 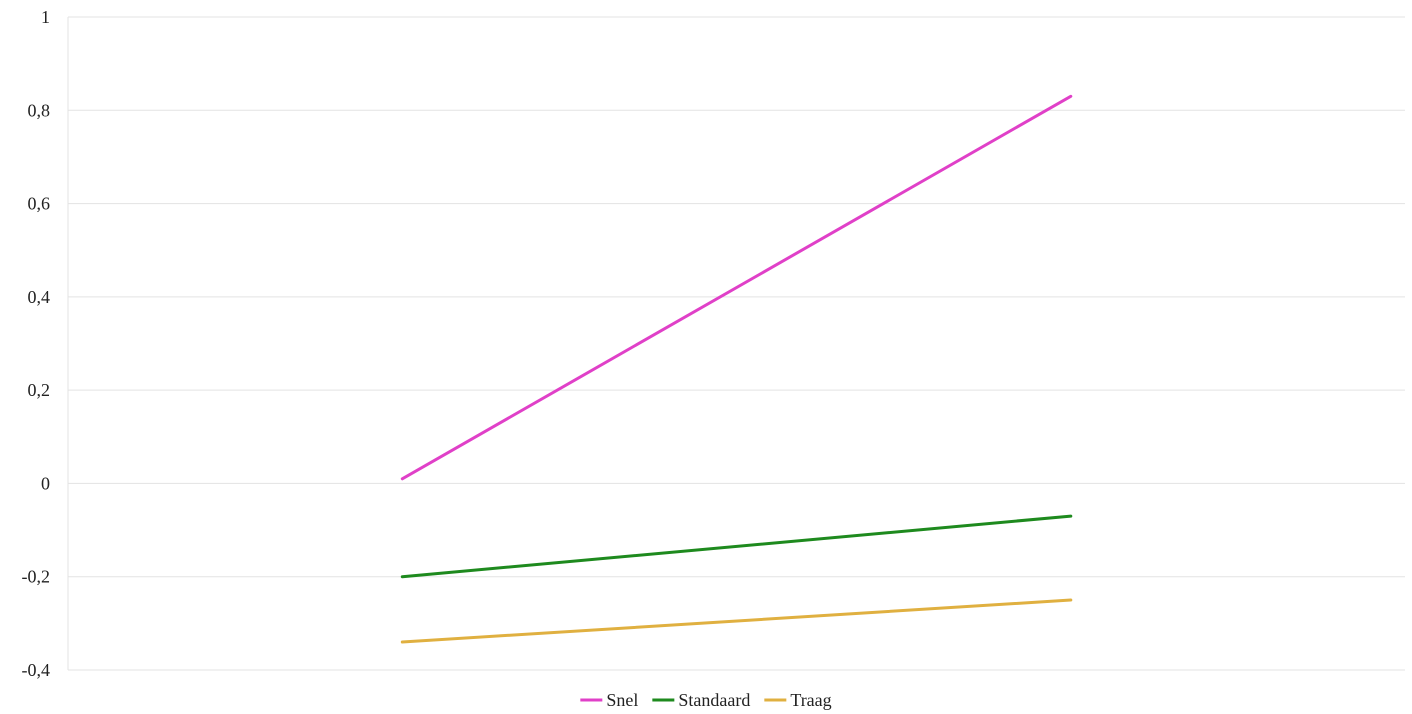 I want to click on y-tick-label: 0,6, so click(x=39, y=204).